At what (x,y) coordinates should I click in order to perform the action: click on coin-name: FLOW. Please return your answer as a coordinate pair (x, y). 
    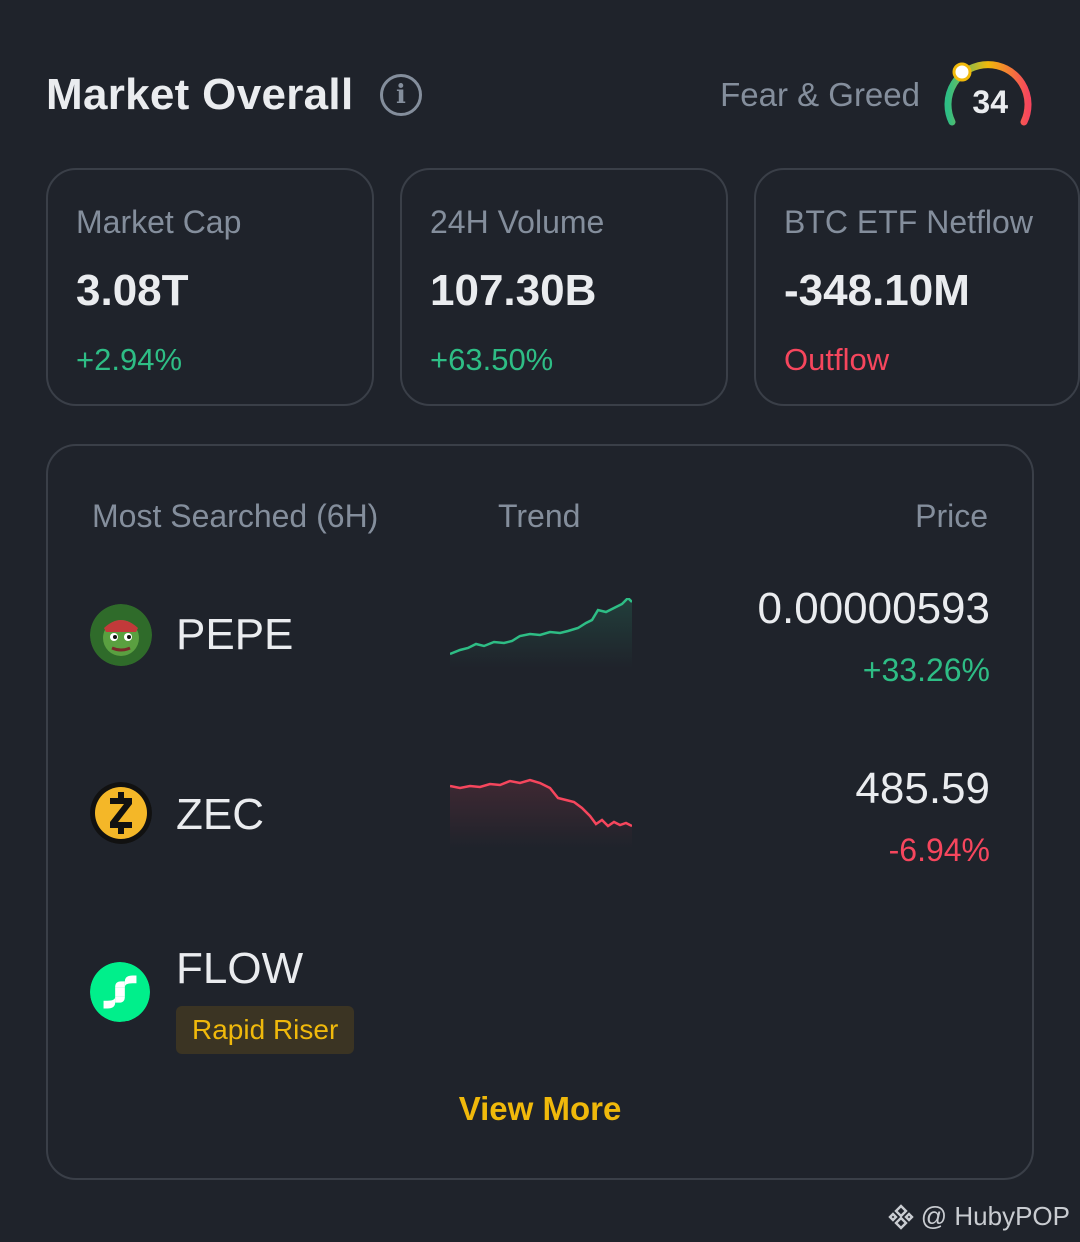
    Looking at the image, I should click on (240, 968).